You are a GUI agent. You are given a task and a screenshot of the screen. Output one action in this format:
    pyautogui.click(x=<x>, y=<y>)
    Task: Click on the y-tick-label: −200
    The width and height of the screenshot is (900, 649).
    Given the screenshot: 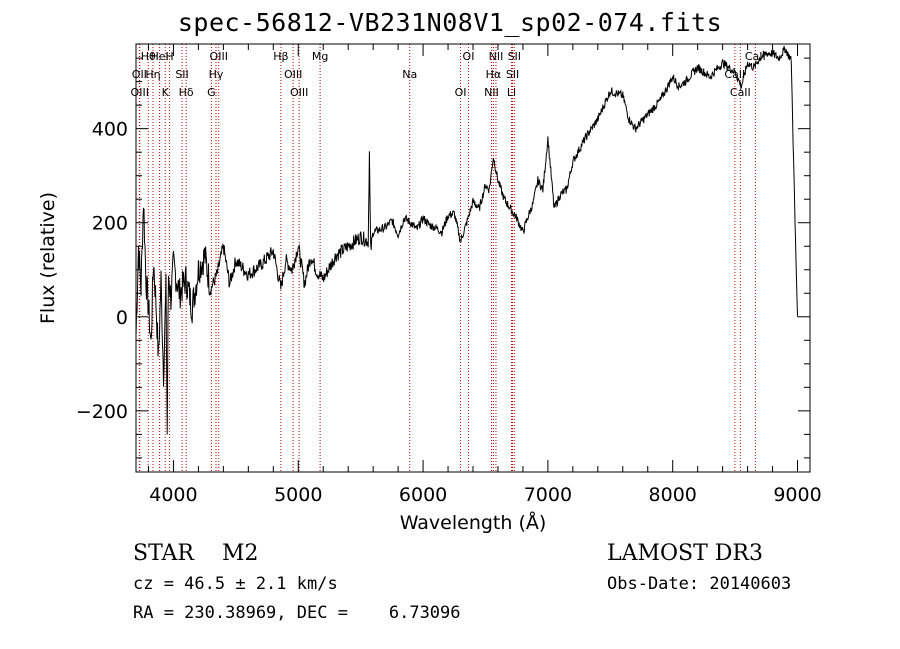 What is the action you would take?
    pyautogui.click(x=102, y=412)
    